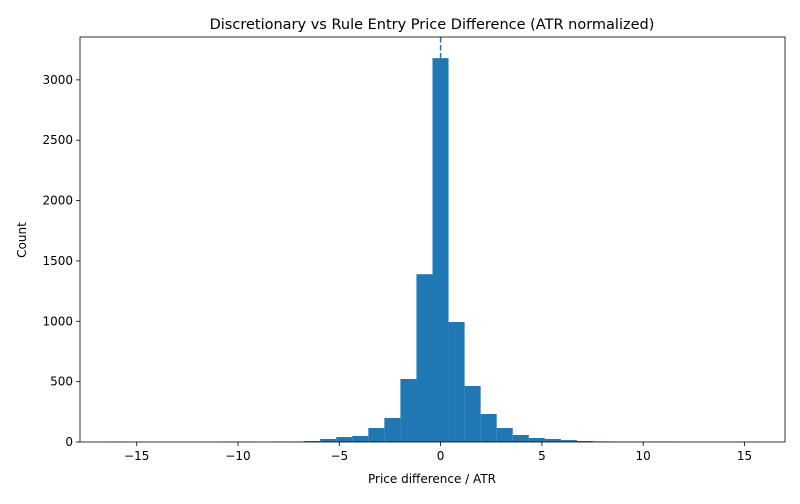  I want to click on y-tick-label: 3000, so click(57, 80).